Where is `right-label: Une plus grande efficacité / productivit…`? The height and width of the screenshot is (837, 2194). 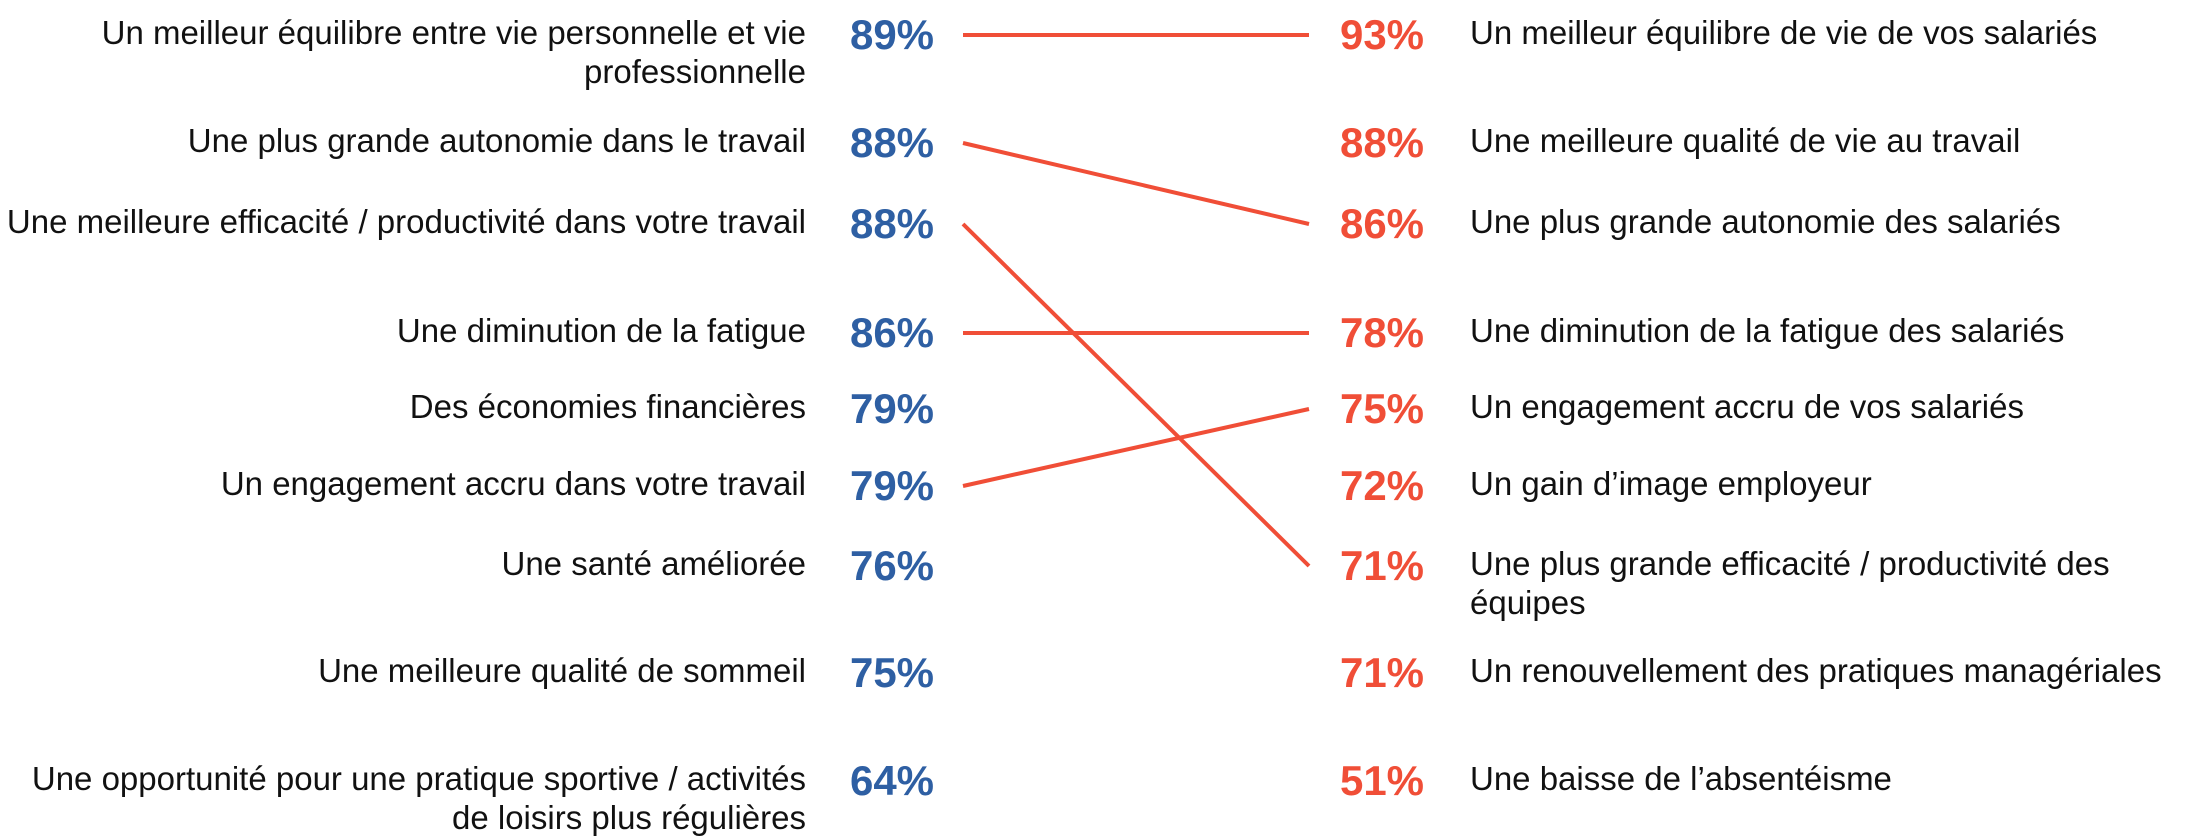 right-label: Une plus grande efficacité / productivit… is located at coordinates (1790, 583).